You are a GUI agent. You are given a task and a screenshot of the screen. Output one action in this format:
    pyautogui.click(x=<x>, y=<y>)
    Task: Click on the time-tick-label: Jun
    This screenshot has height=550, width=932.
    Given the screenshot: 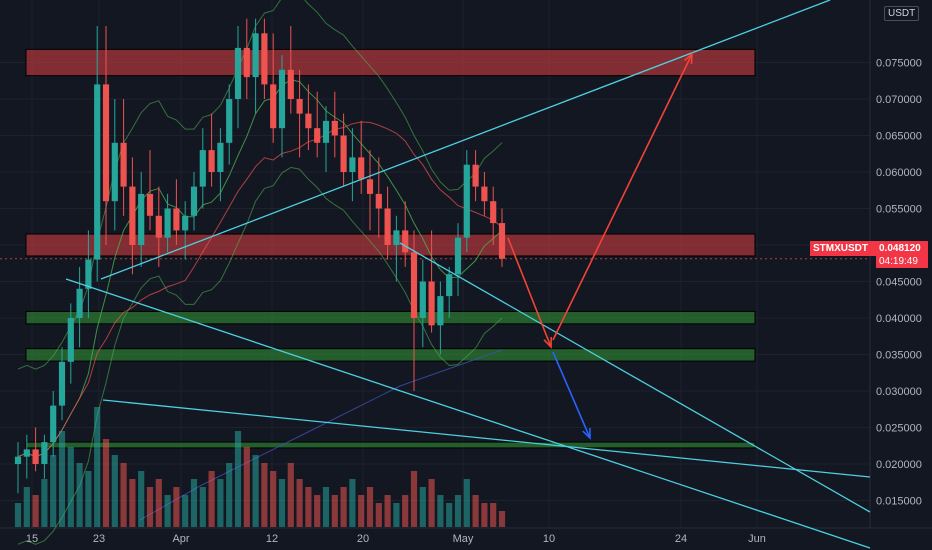 What is the action you would take?
    pyautogui.click(x=757, y=539)
    